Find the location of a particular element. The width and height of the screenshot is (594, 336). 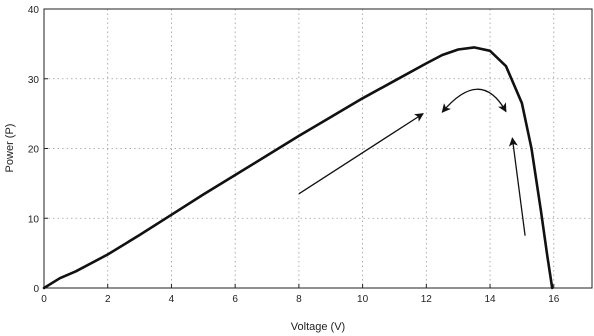

x-tick-label: 8 is located at coordinates (299, 299).